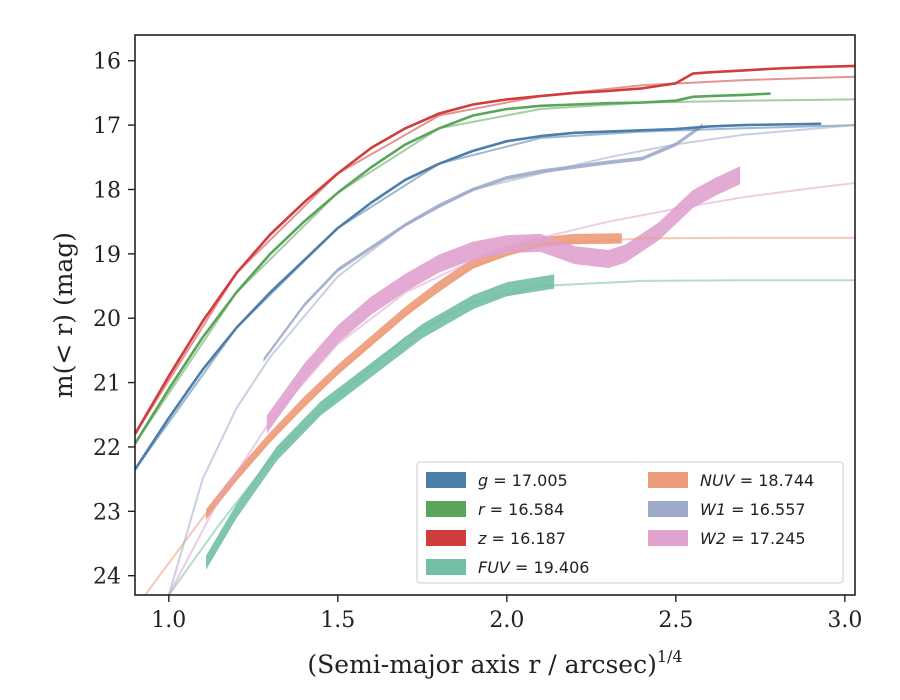 The height and width of the screenshot is (700, 900). What do you see at coordinates (446, 509) in the screenshot?
I see `legend-swatch-r` at bounding box center [446, 509].